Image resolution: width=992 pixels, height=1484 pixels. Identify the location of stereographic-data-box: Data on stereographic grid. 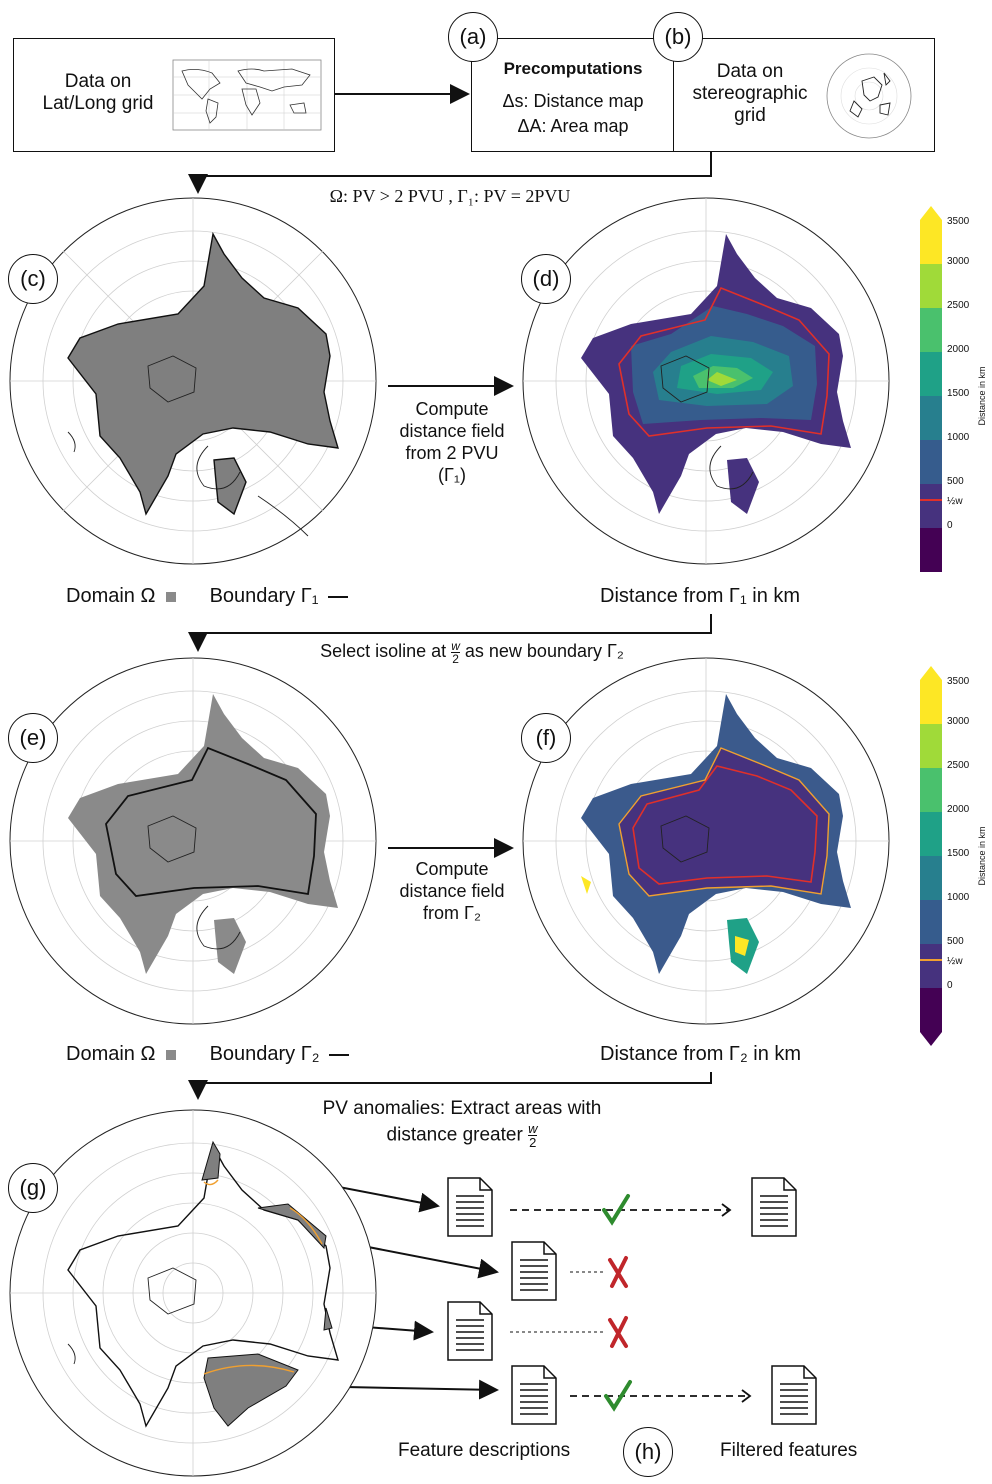
(804, 95).